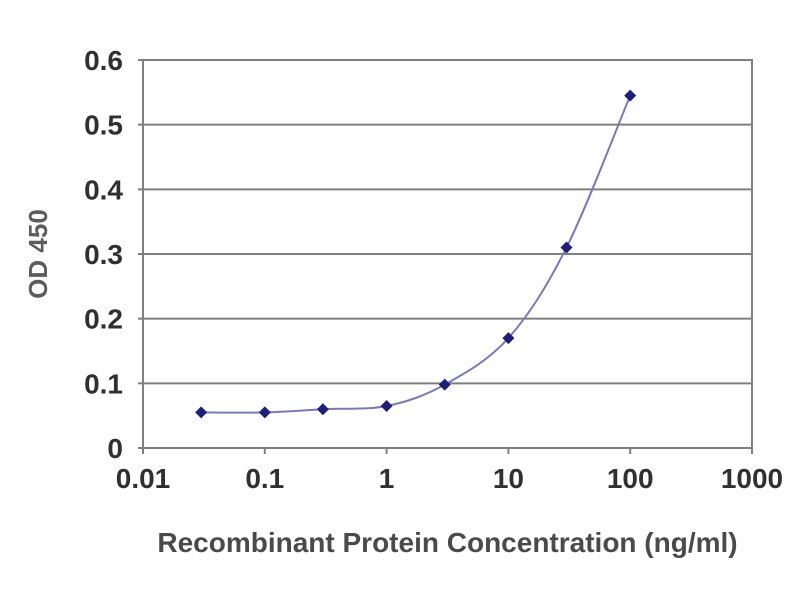 This screenshot has width=800, height=600. What do you see at coordinates (630, 478) in the screenshot?
I see `x-tick-label: 100` at bounding box center [630, 478].